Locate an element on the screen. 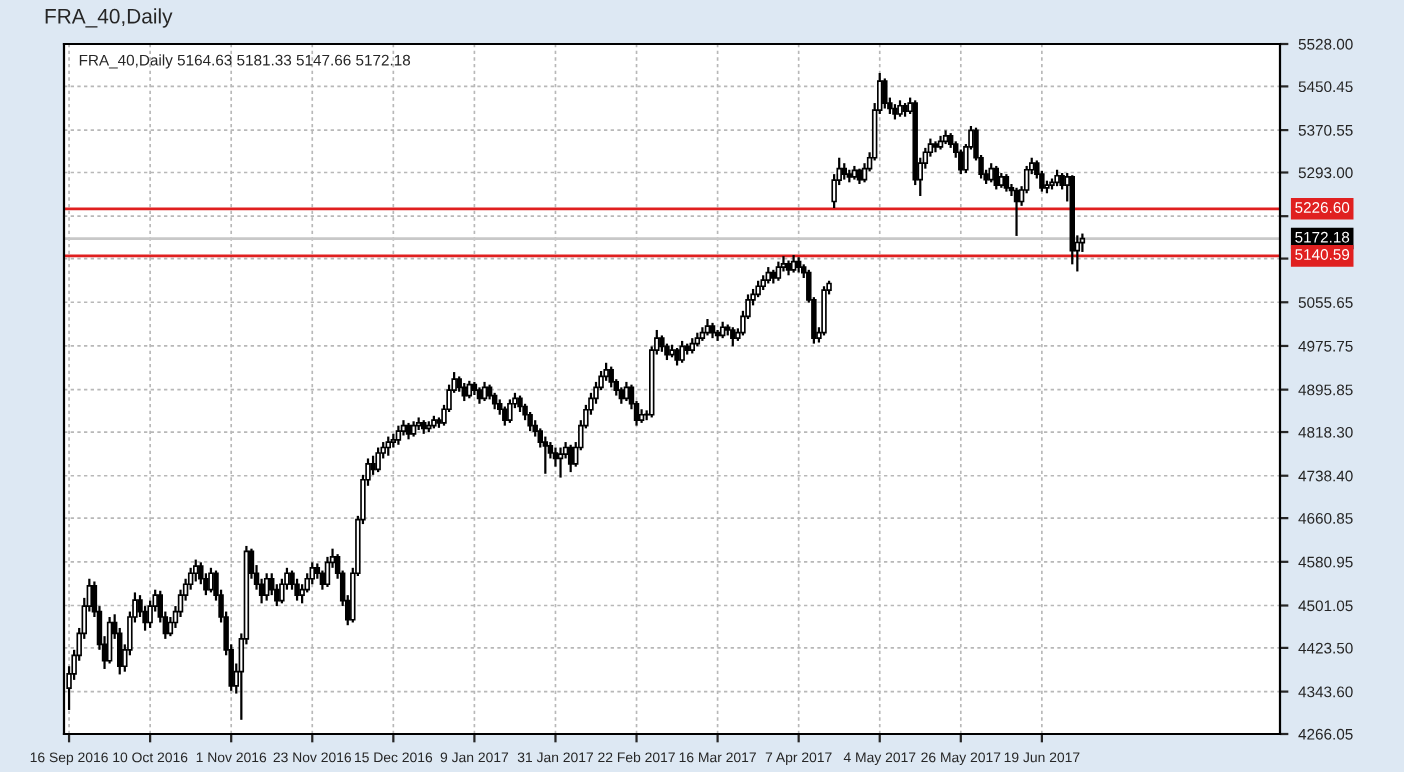  chart-title: FRA_40,Daily is located at coordinates (109, 18).